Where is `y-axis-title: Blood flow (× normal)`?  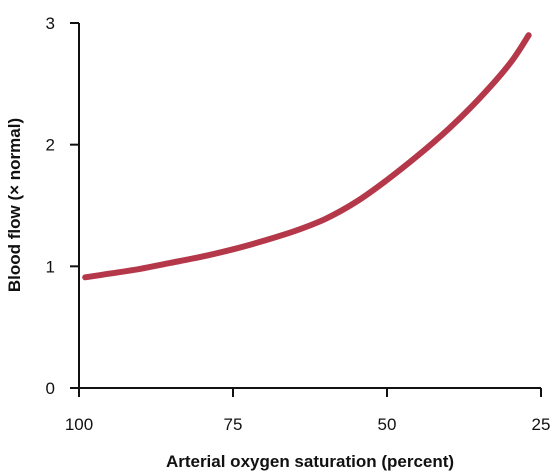
y-axis-title: Blood flow (× normal) is located at coordinates (14, 205).